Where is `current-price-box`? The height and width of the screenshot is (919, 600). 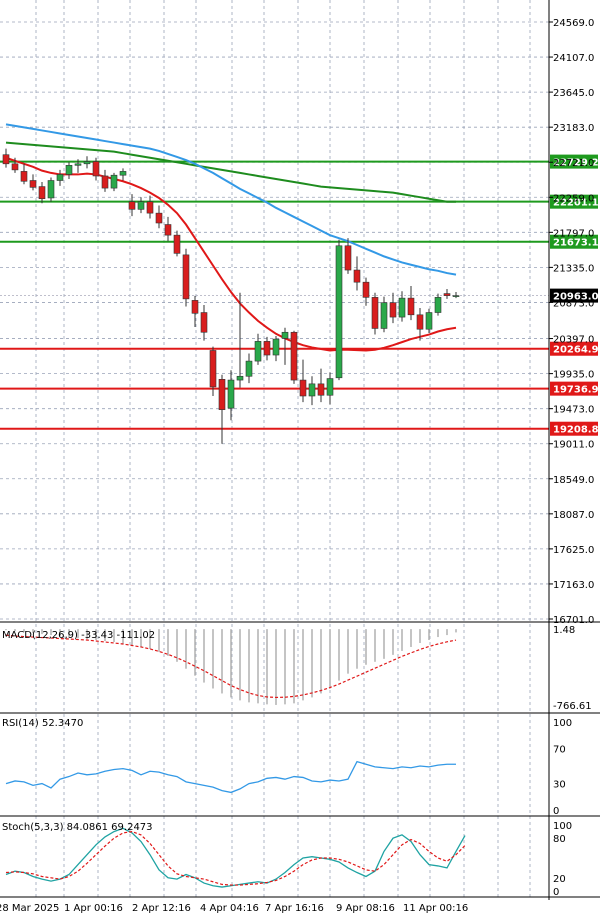
current-price-box is located at coordinates (574, 295).